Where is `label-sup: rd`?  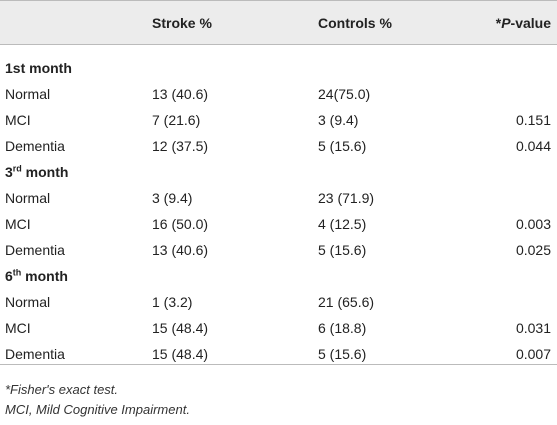
label-sup: rd is located at coordinates (17, 168).